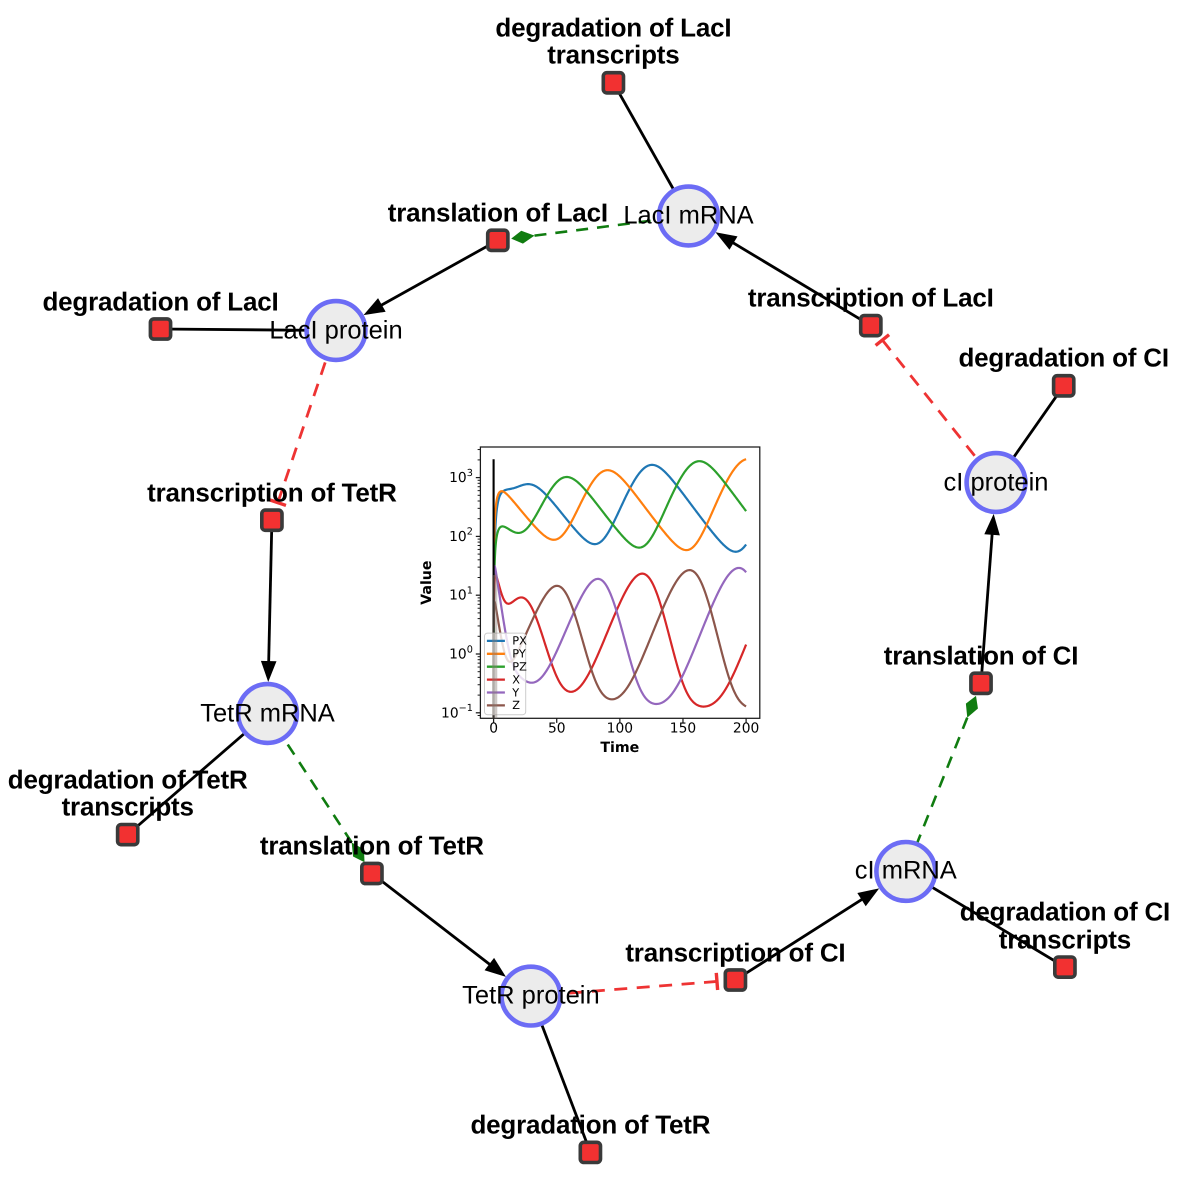 The image size is (1189, 1200). I want to click on y-tick-label: 10³, so click(461, 477).